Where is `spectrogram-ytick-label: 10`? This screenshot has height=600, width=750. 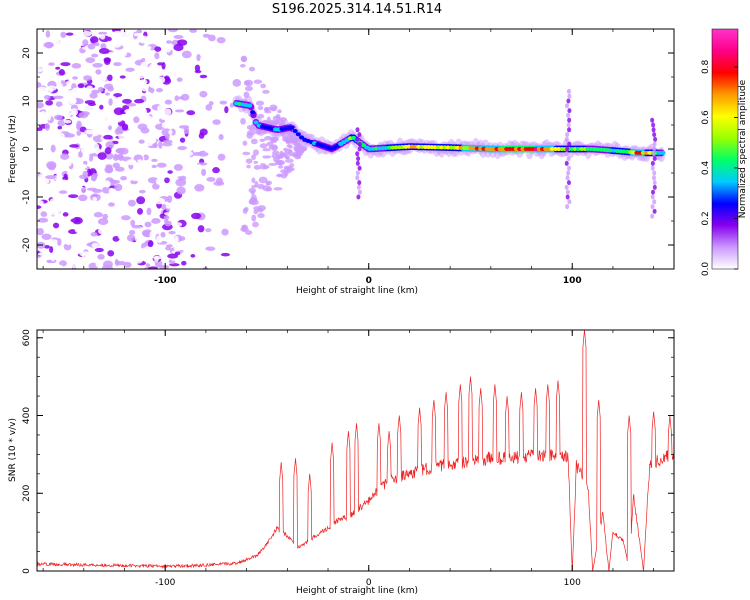 spectrogram-ytick-label: 10 is located at coordinates (27, 101).